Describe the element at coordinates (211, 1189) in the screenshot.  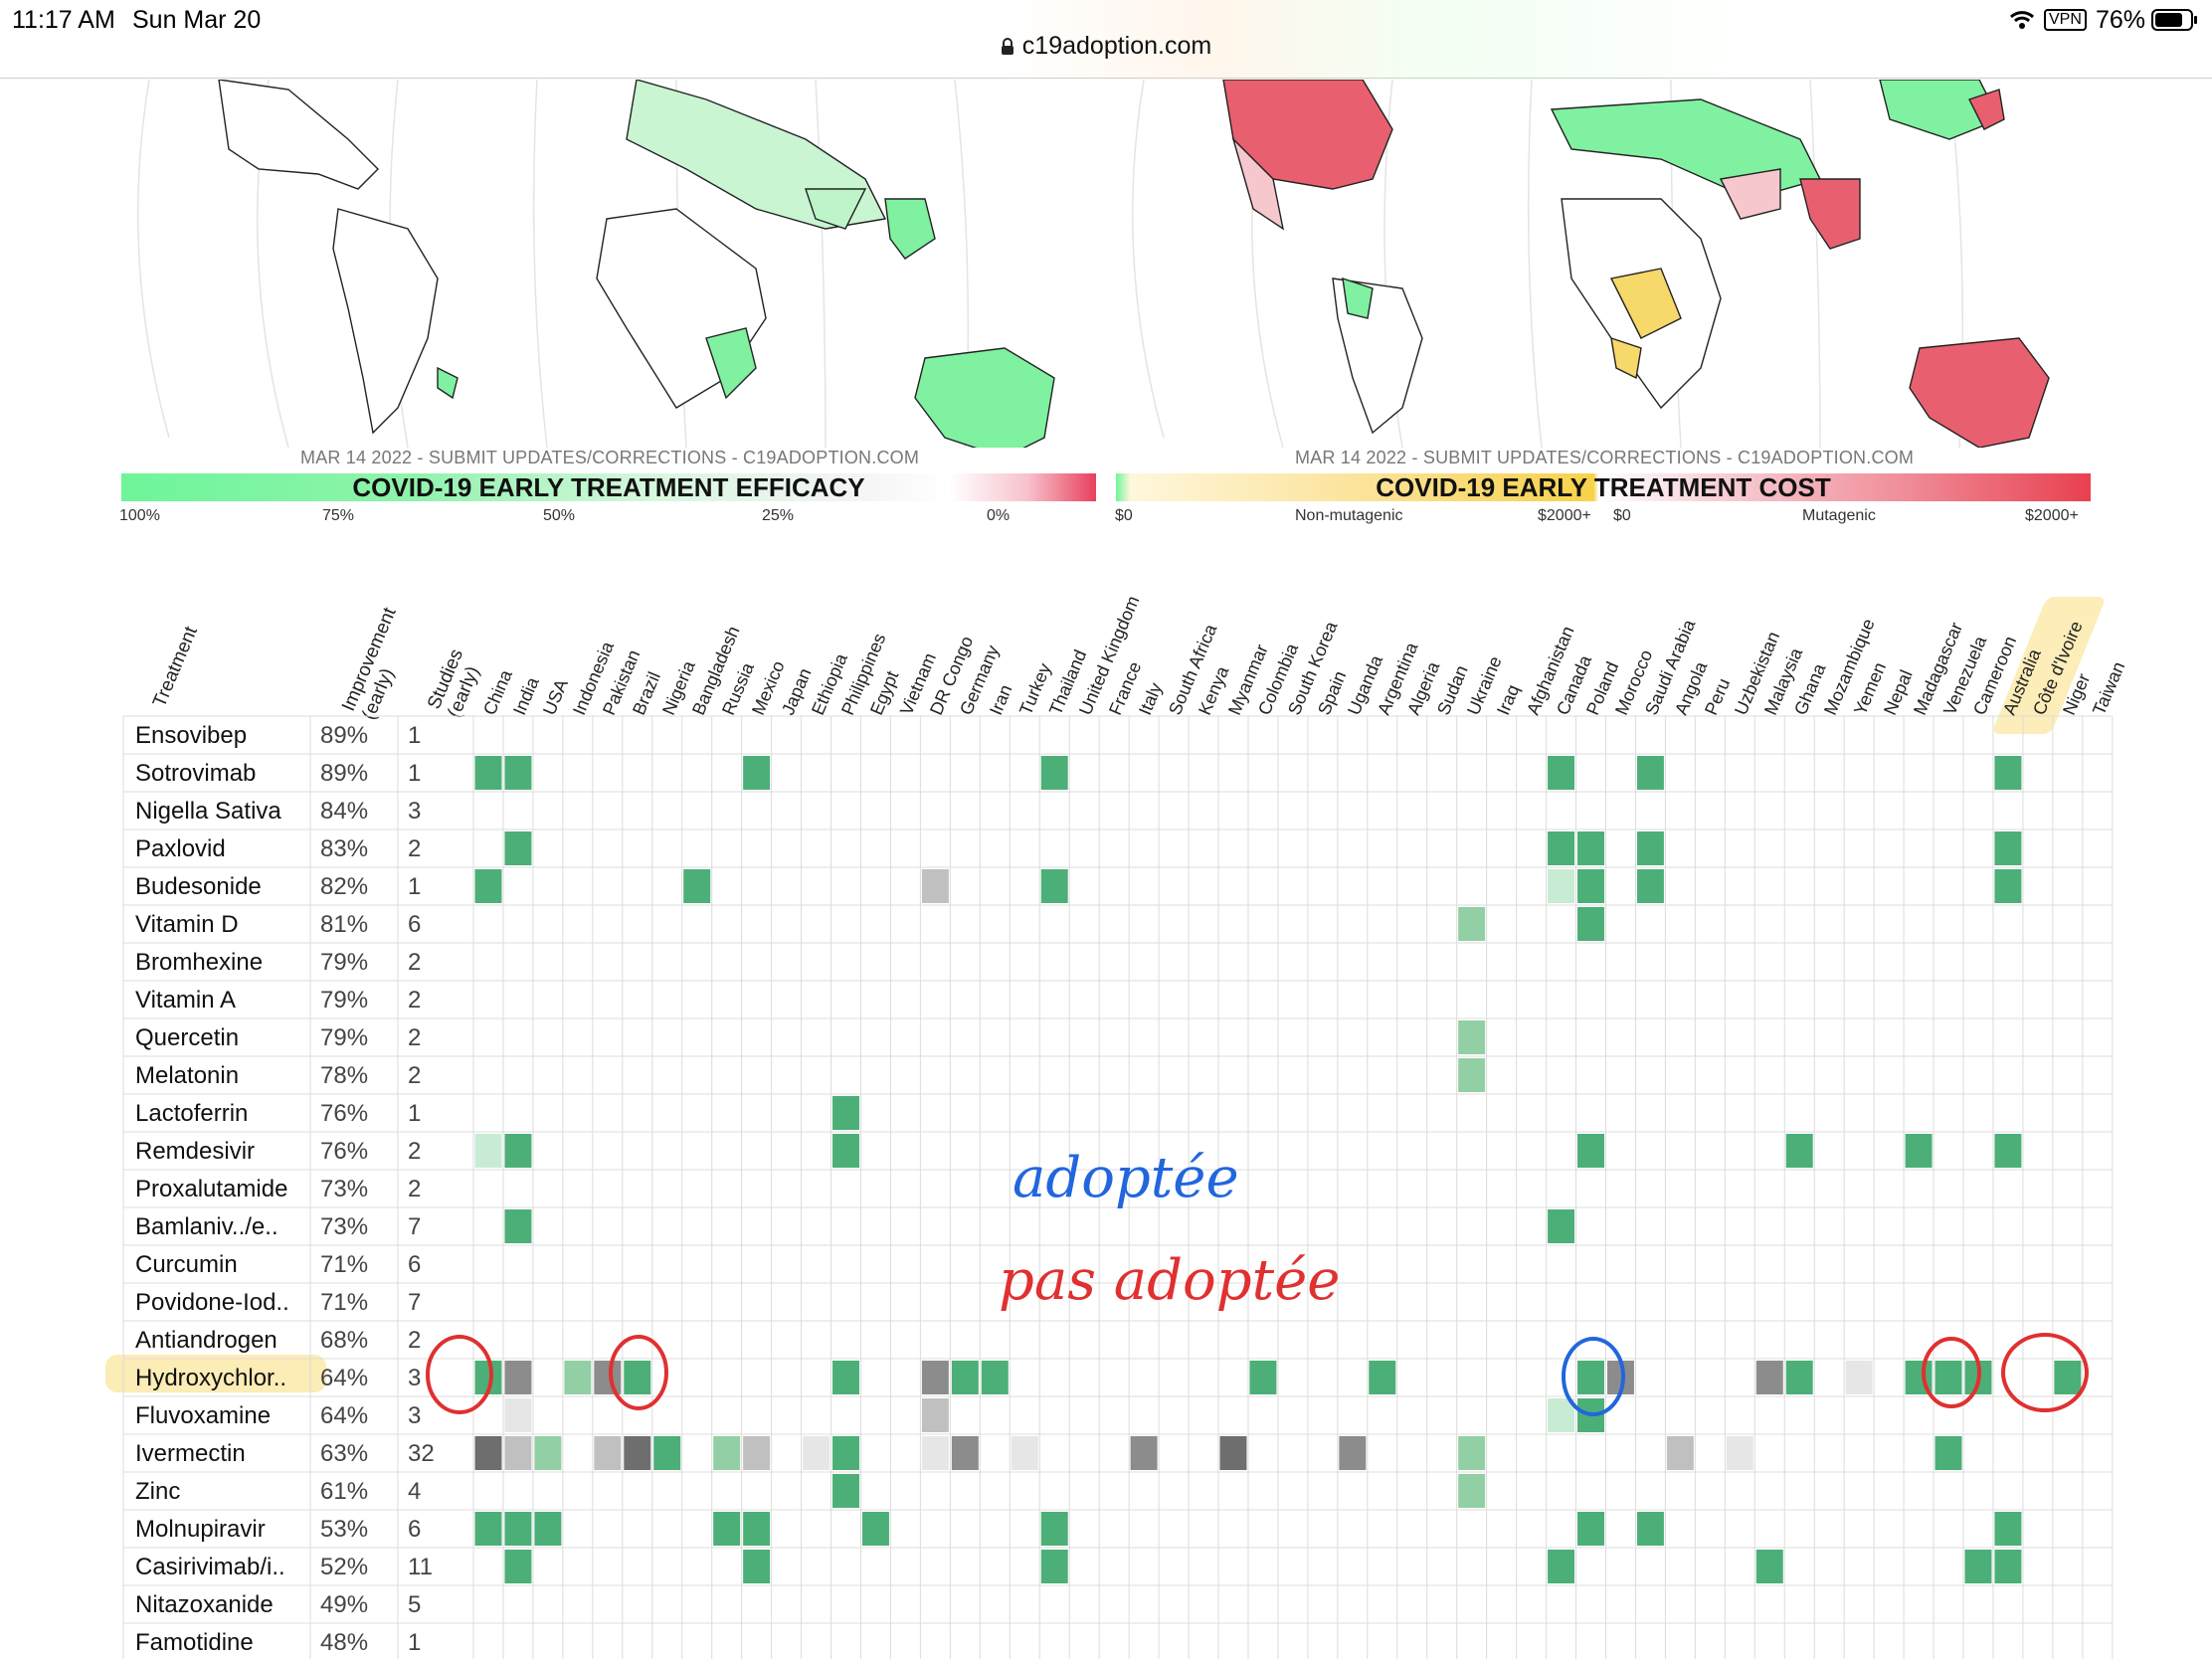
I see `treatment-name: Proxalutamide` at that location.